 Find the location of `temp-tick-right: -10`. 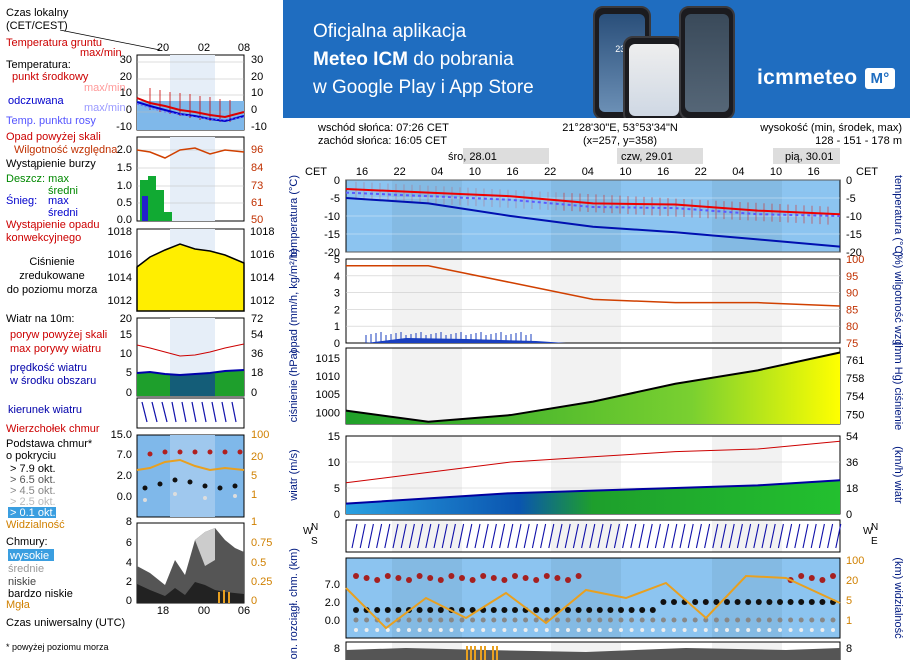

temp-tick-right: -10 is located at coordinates (854, 217).